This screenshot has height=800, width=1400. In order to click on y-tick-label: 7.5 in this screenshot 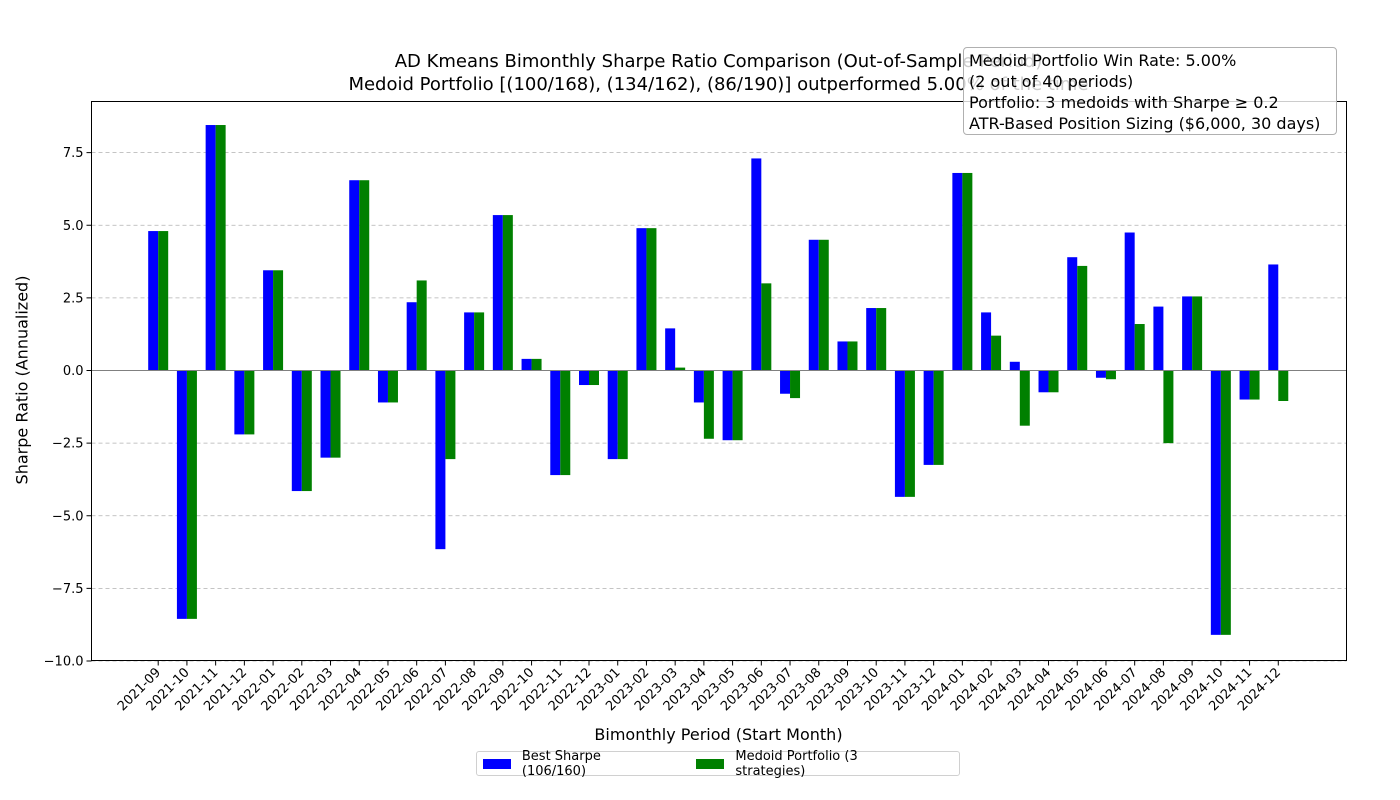, I will do `click(73, 153)`.